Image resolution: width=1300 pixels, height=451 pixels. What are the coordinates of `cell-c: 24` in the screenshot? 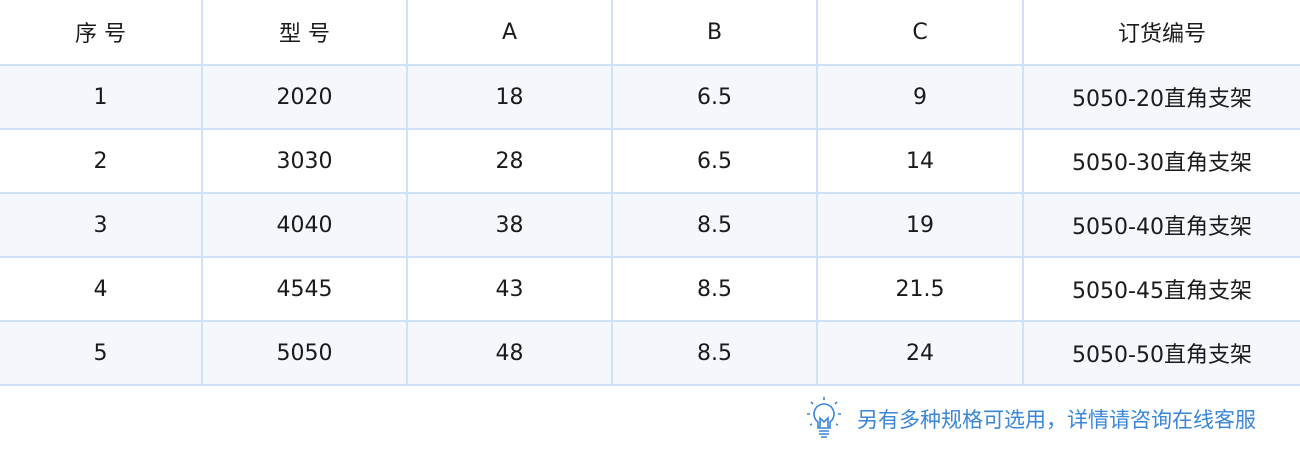 It's located at (920, 353).